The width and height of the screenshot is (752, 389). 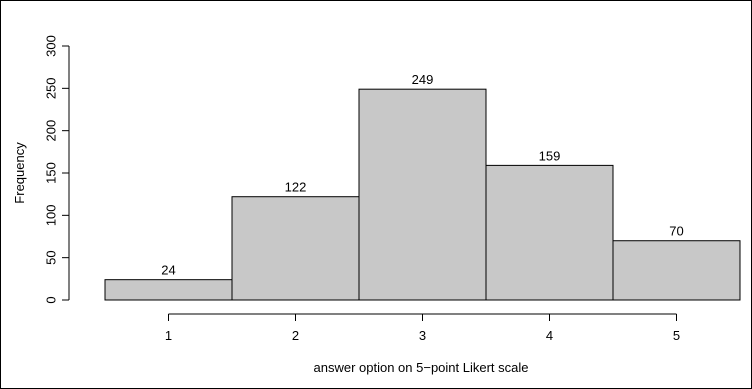 I want to click on y-tick-label-200: 200, so click(x=50, y=131).